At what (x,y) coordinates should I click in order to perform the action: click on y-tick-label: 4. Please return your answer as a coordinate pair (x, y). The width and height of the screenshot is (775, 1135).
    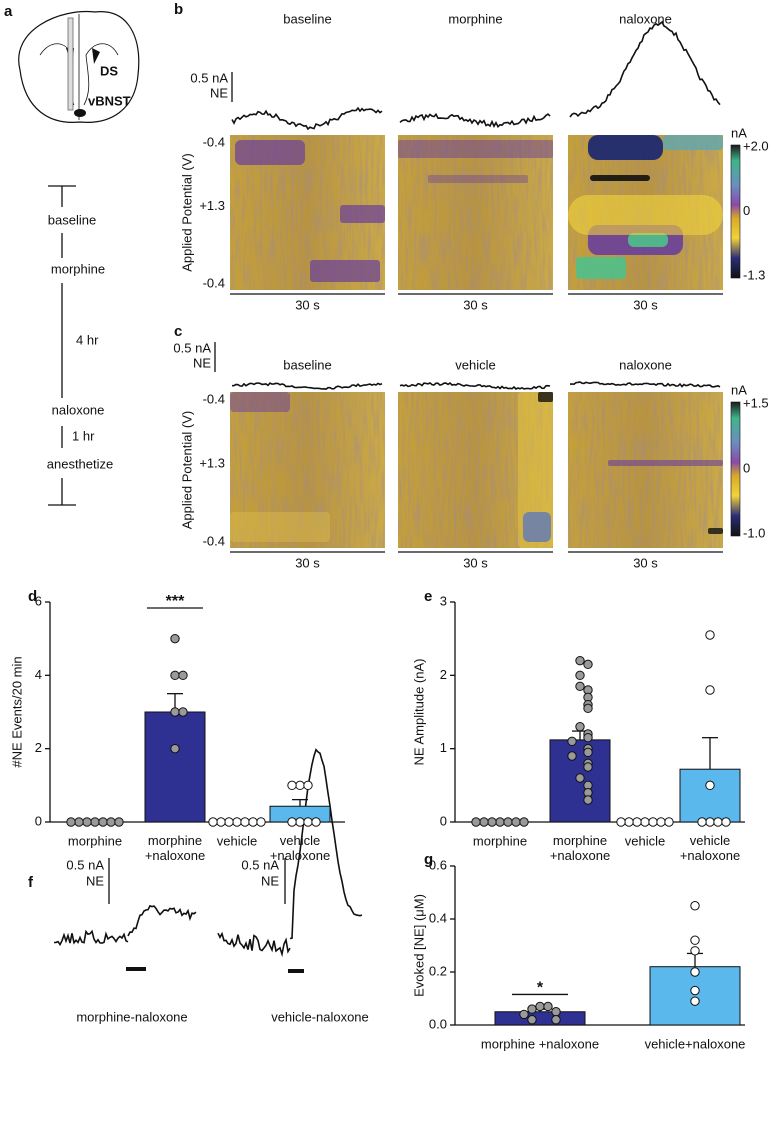
    Looking at the image, I should click on (38, 674).